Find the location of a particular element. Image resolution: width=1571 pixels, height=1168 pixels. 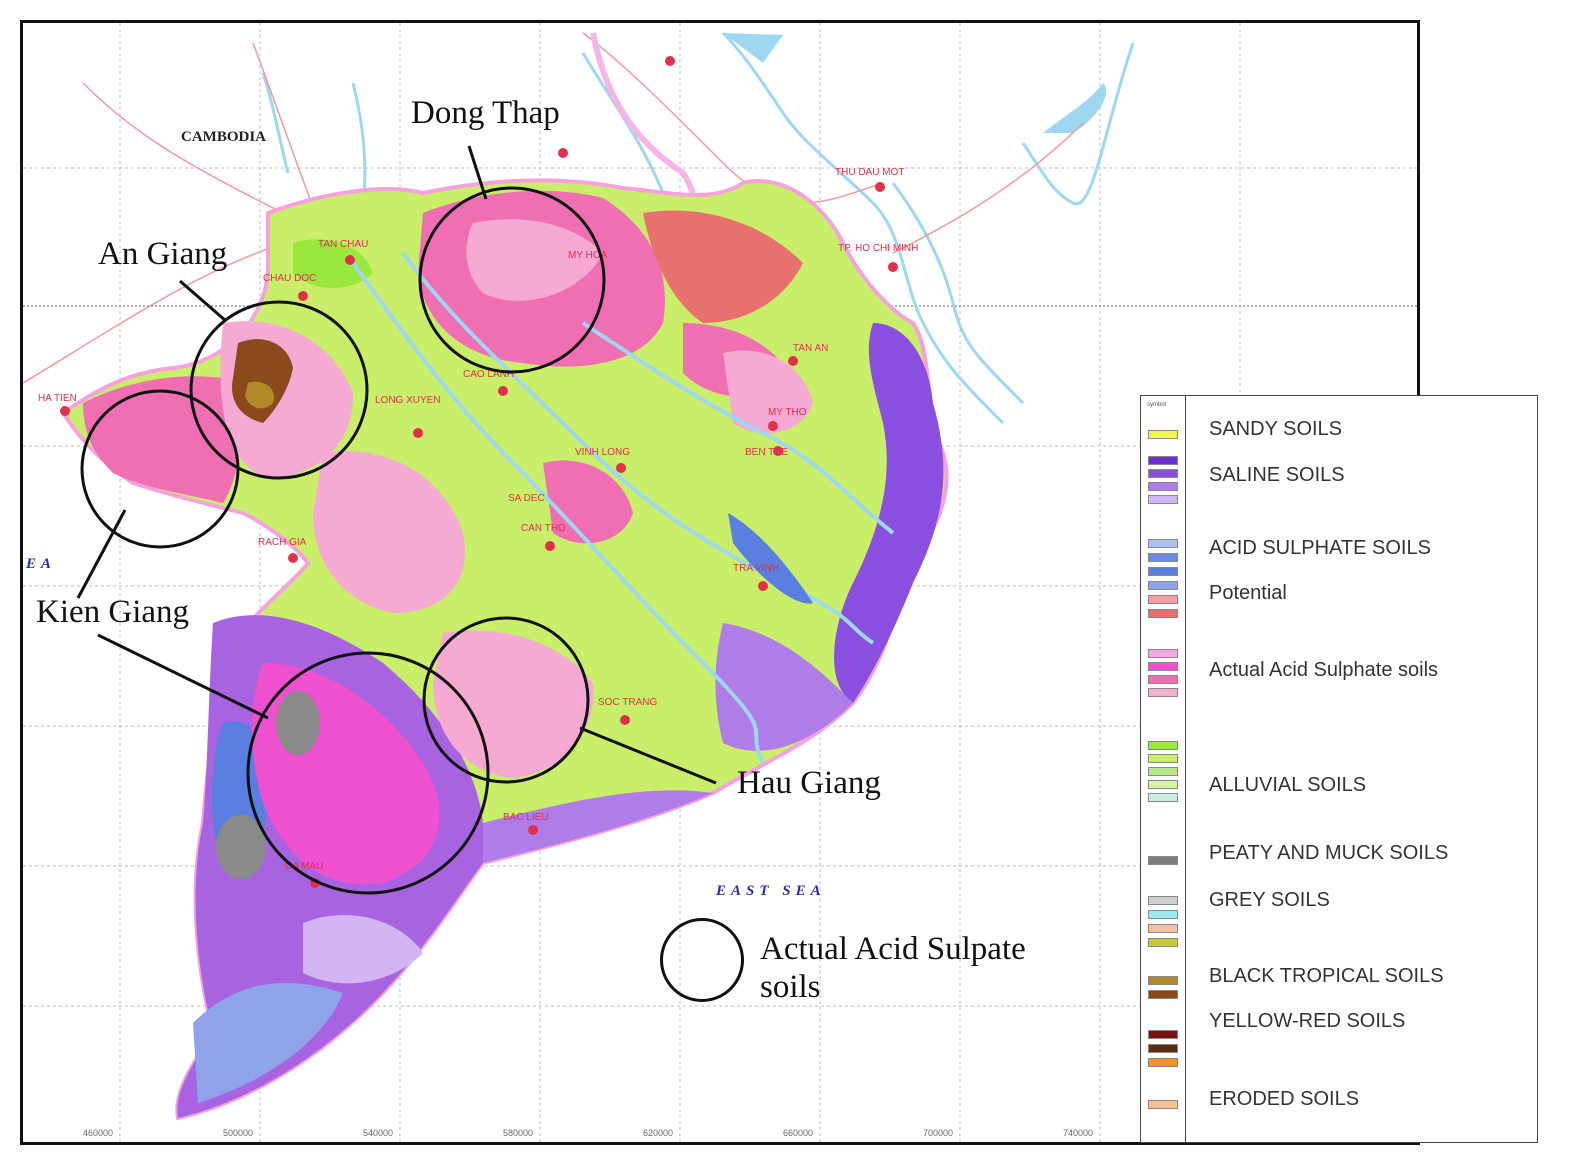

place-label: MY HOA is located at coordinates (588, 255).